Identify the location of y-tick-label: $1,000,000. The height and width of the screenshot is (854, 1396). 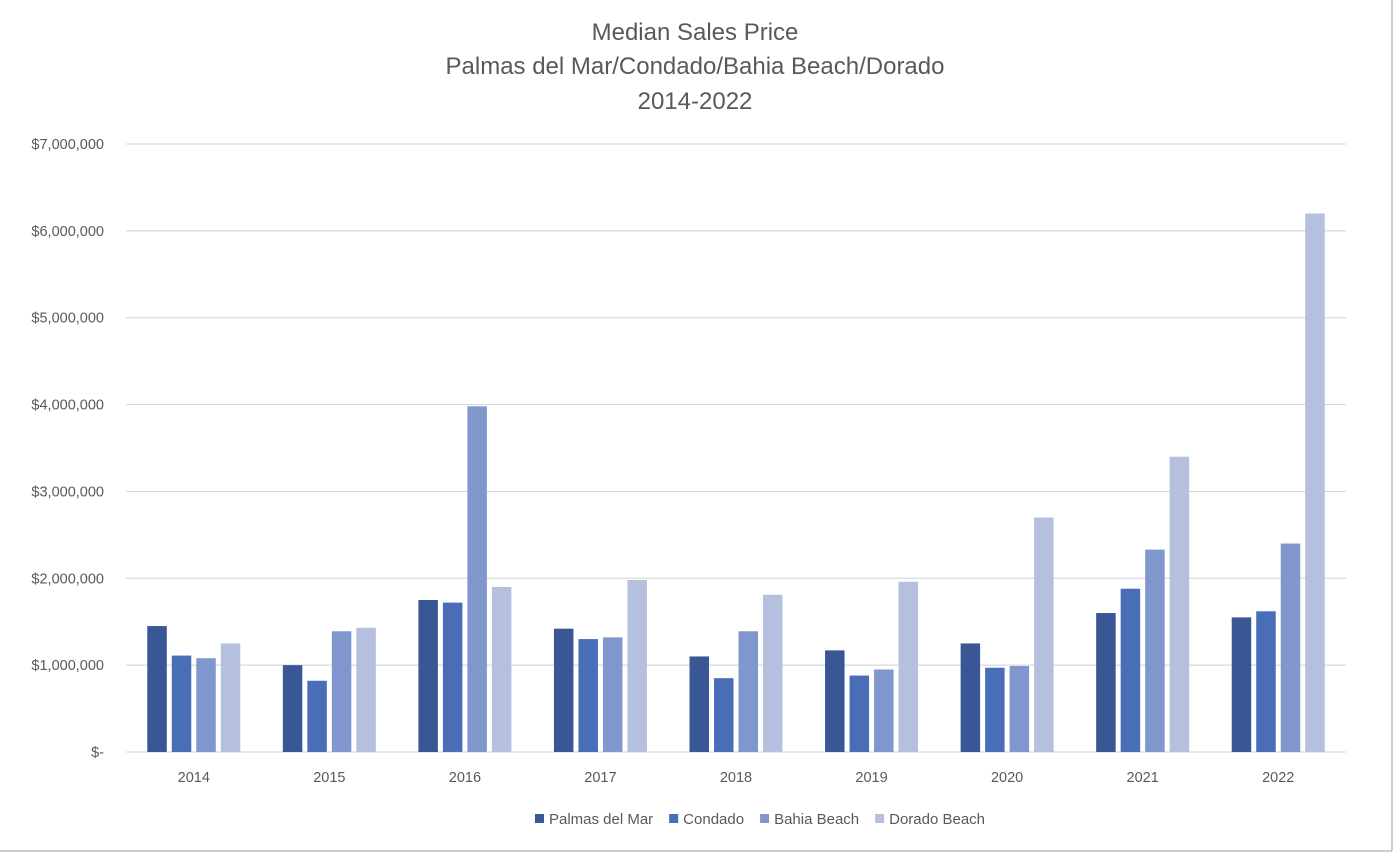
(67, 666).